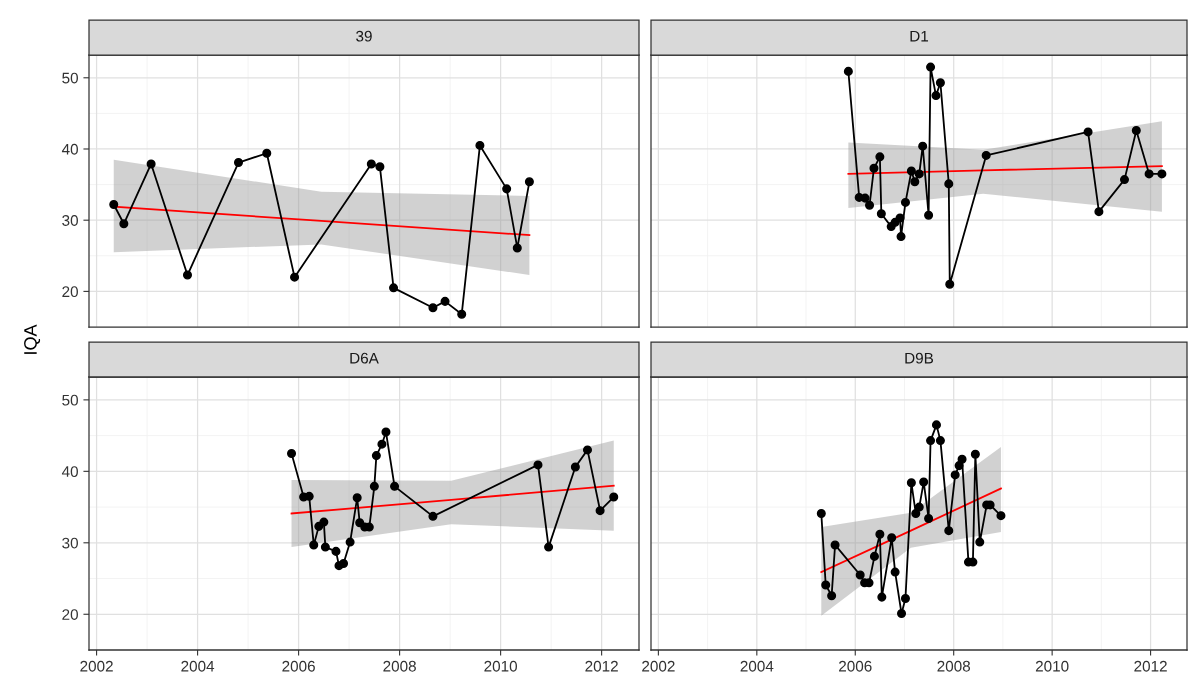 The image size is (1191, 680). Describe the element at coordinates (919, 36) in the screenshot. I see `chart-title: D1` at that location.